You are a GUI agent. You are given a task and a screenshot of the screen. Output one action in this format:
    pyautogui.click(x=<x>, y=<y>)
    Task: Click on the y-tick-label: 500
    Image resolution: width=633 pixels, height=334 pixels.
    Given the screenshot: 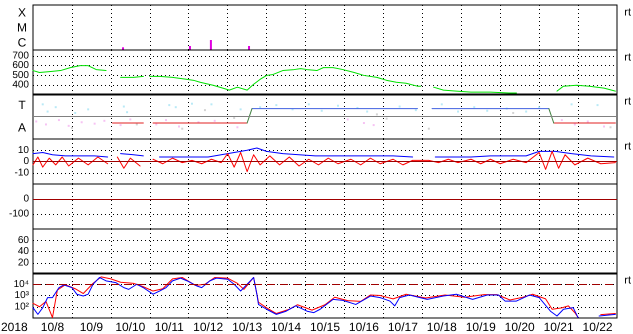 What is the action you would take?
    pyautogui.click(x=21, y=75)
    